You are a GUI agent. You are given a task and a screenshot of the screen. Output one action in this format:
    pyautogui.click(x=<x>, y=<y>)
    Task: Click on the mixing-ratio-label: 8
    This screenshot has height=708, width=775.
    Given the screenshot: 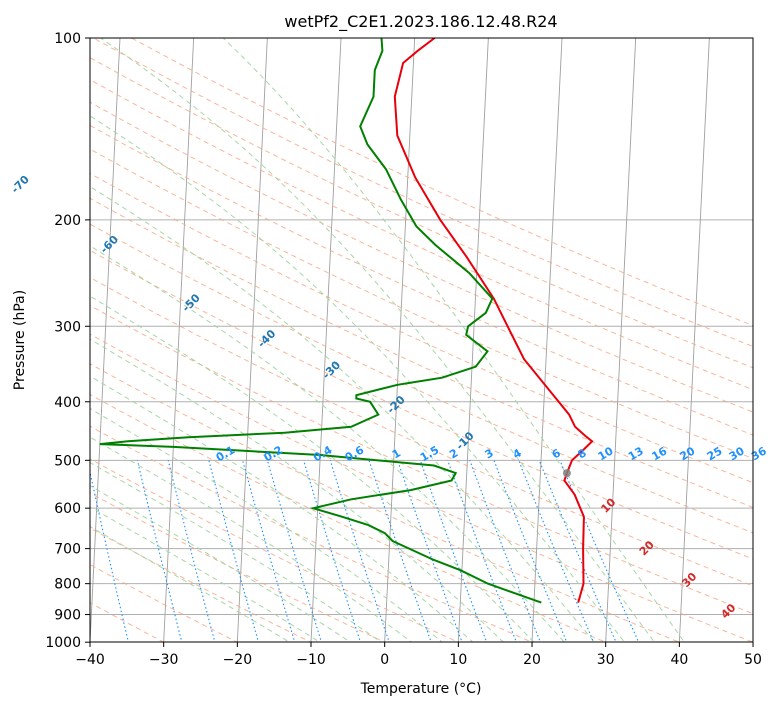 What is the action you would take?
    pyautogui.click(x=581, y=453)
    